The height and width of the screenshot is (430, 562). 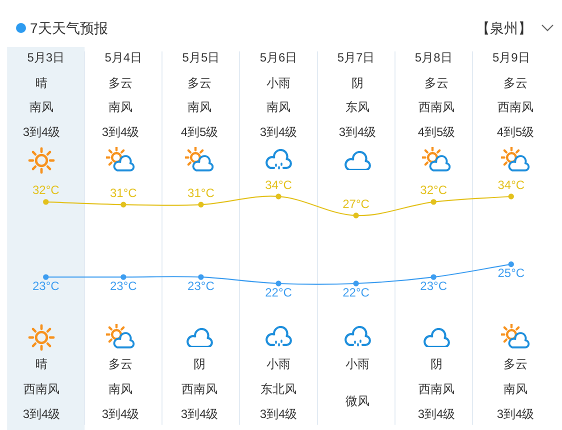 I want to click on annotation: 东风 3到4级, so click(x=357, y=119).